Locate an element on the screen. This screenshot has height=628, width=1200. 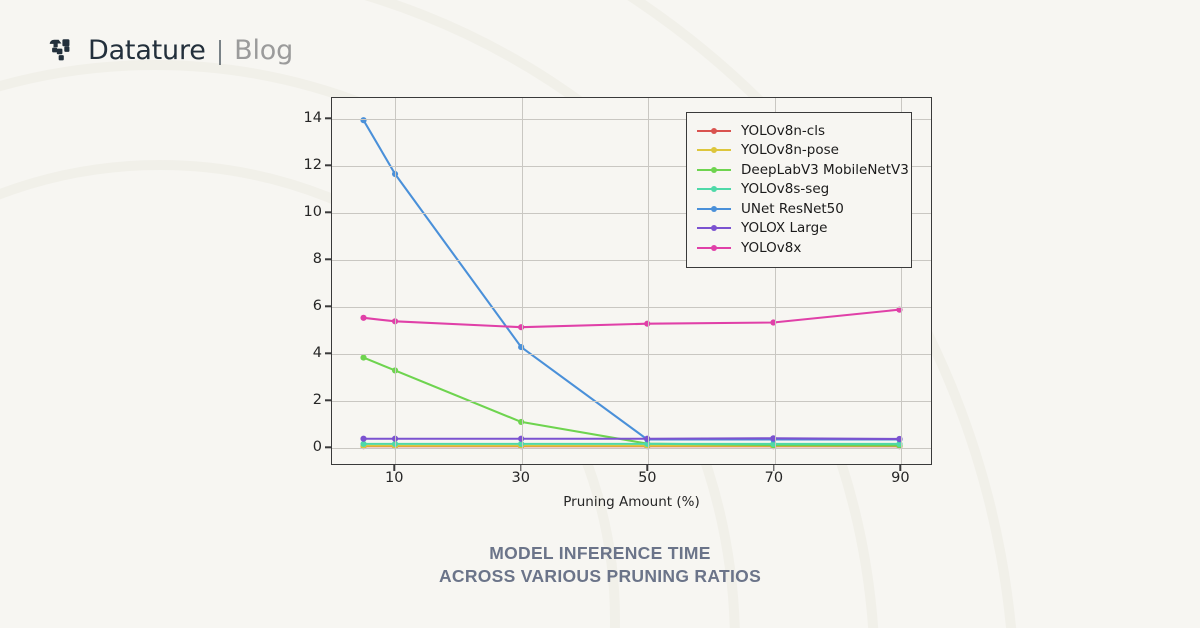
y-tick-label: 14 is located at coordinates (312, 118).